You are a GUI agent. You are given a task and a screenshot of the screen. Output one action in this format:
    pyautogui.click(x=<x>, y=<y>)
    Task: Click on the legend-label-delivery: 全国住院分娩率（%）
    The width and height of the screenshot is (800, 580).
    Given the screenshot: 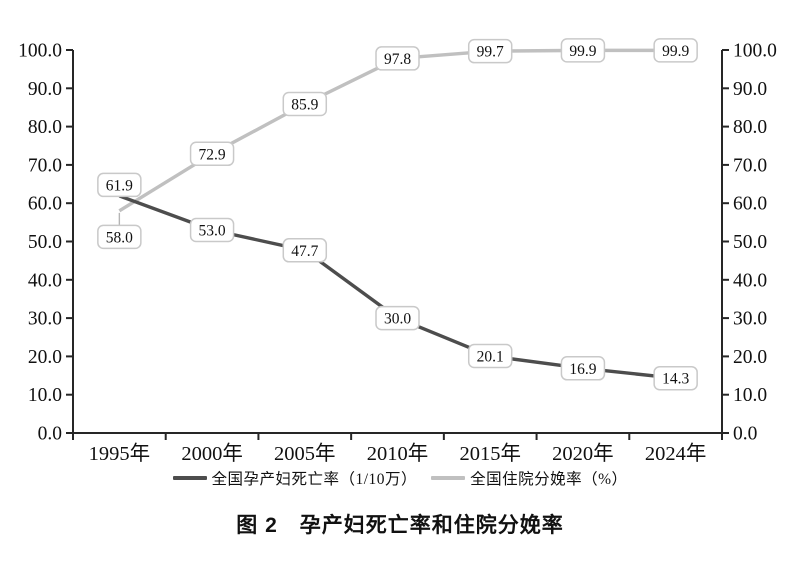 What is the action you would take?
    pyautogui.click(x=549, y=479)
    